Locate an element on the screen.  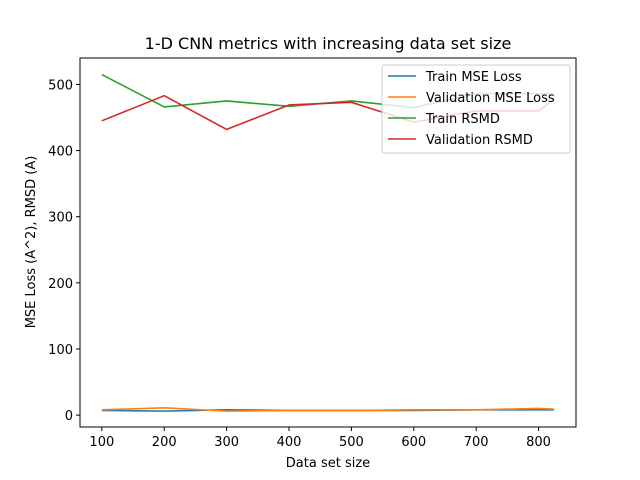
x-tick-label: 800 is located at coordinates (538, 442).